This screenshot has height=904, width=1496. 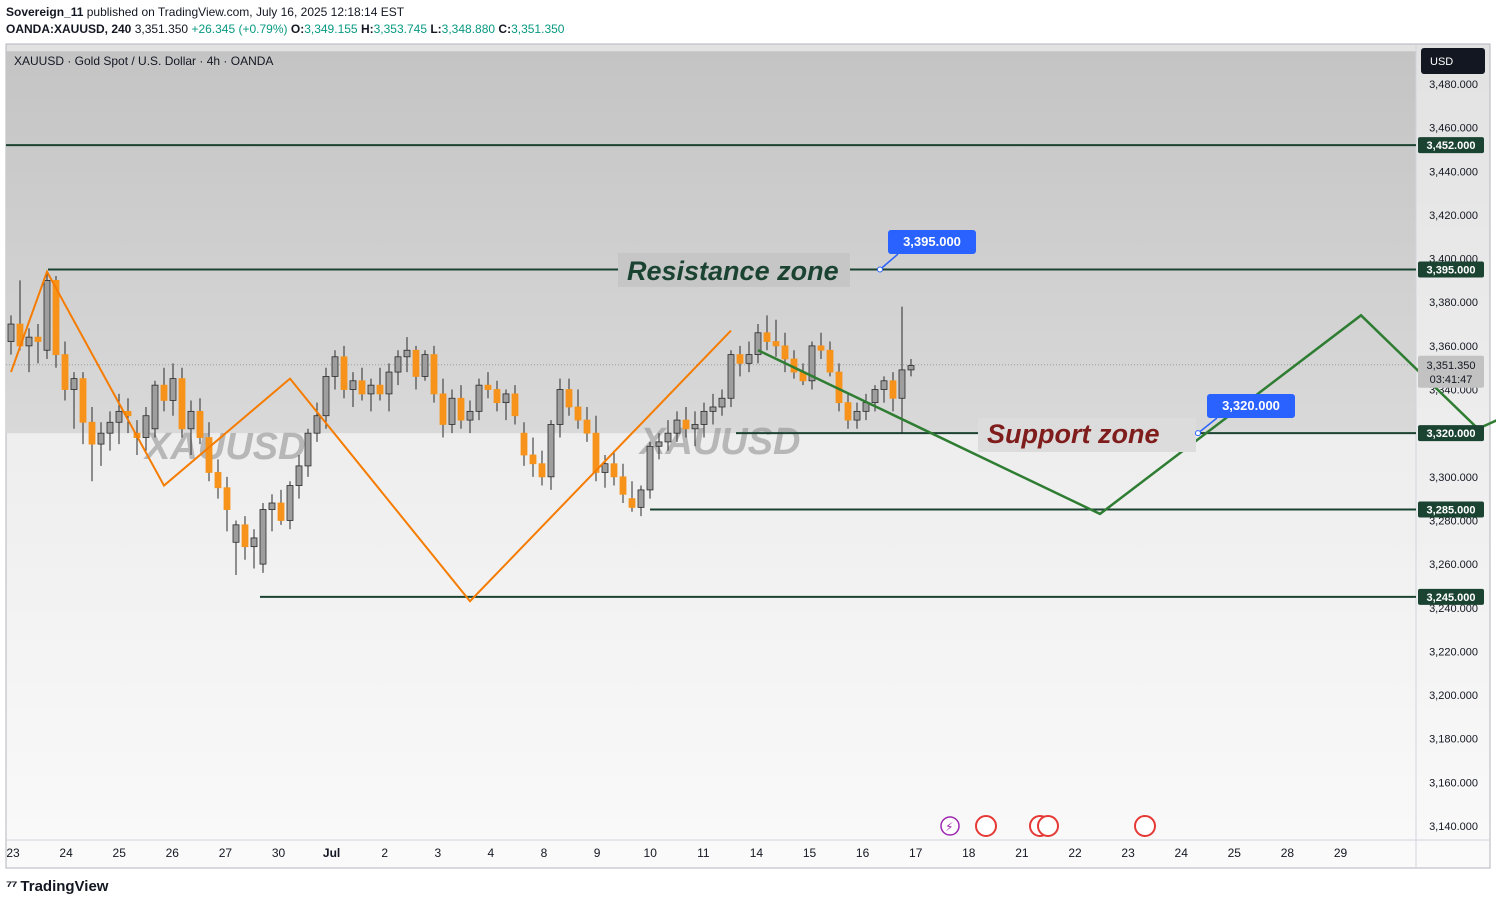 I want to click on x-tick-label: 27, so click(x=226, y=853).